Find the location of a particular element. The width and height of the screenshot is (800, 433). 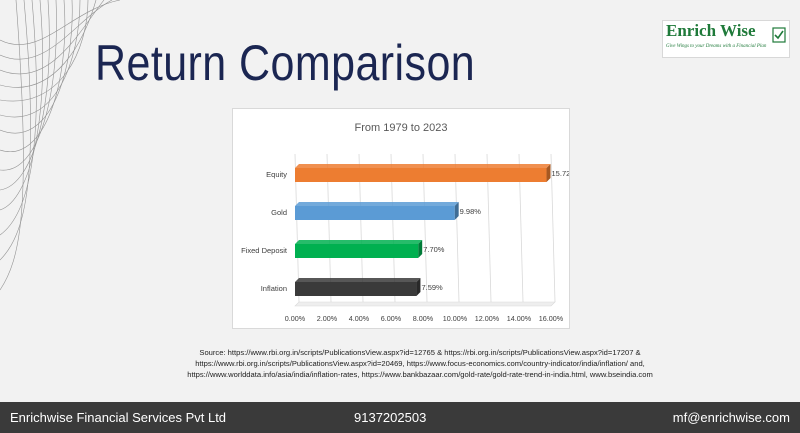

data-label: 7.70% is located at coordinates (434, 249).